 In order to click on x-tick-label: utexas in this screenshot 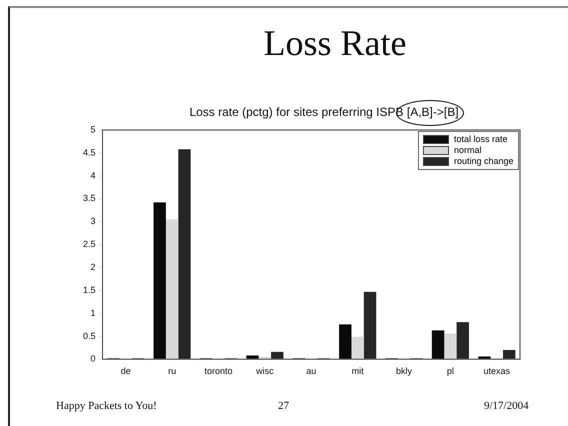, I will do `click(497, 371)`.